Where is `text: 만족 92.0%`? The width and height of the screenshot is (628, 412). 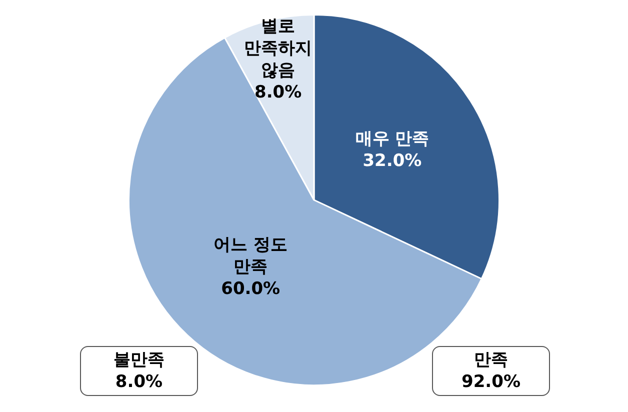
text: 만족 92.0% is located at coordinates (491, 371).